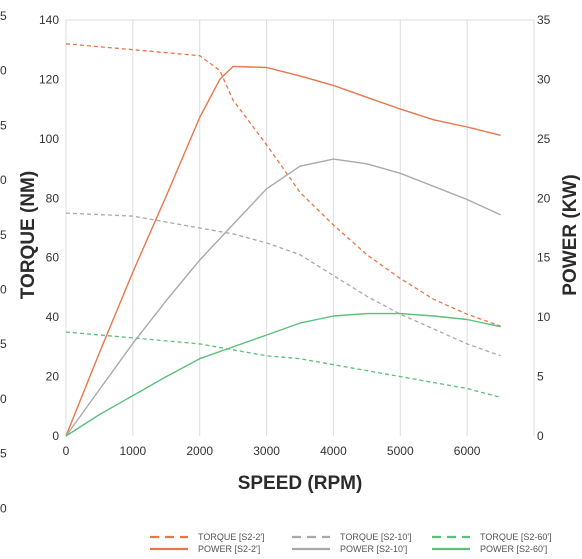 The height and width of the screenshot is (559, 582). Describe the element at coordinates (544, 317) in the screenshot. I see `y-right-tick-label: 10` at that location.